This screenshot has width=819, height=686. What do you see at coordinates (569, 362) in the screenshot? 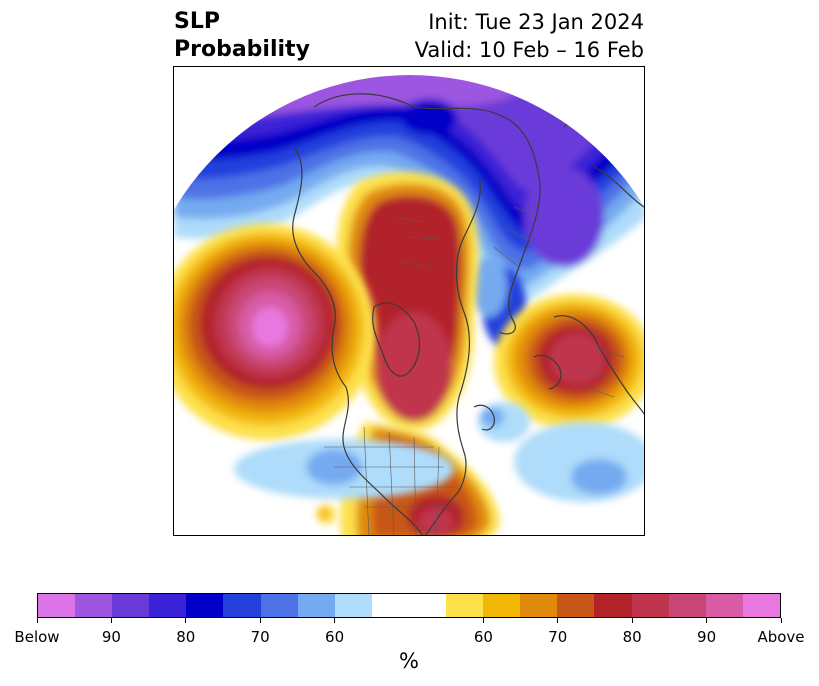
I see `above-normal-europe` at bounding box center [569, 362].